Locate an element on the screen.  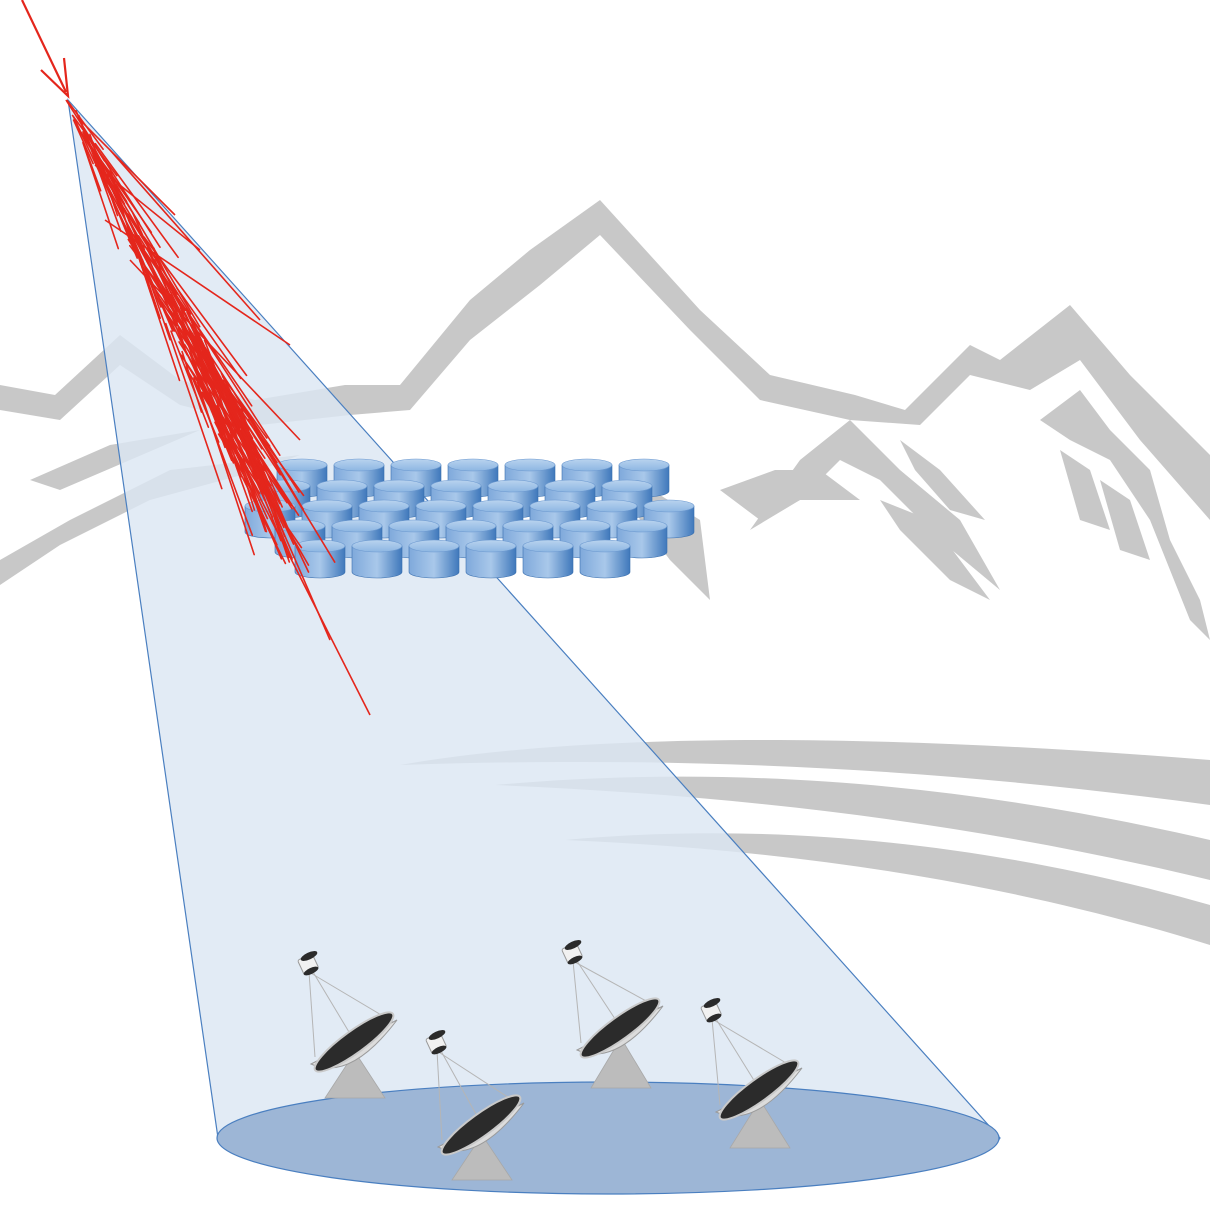
telescope-array is located at coordinates (550, 1060).